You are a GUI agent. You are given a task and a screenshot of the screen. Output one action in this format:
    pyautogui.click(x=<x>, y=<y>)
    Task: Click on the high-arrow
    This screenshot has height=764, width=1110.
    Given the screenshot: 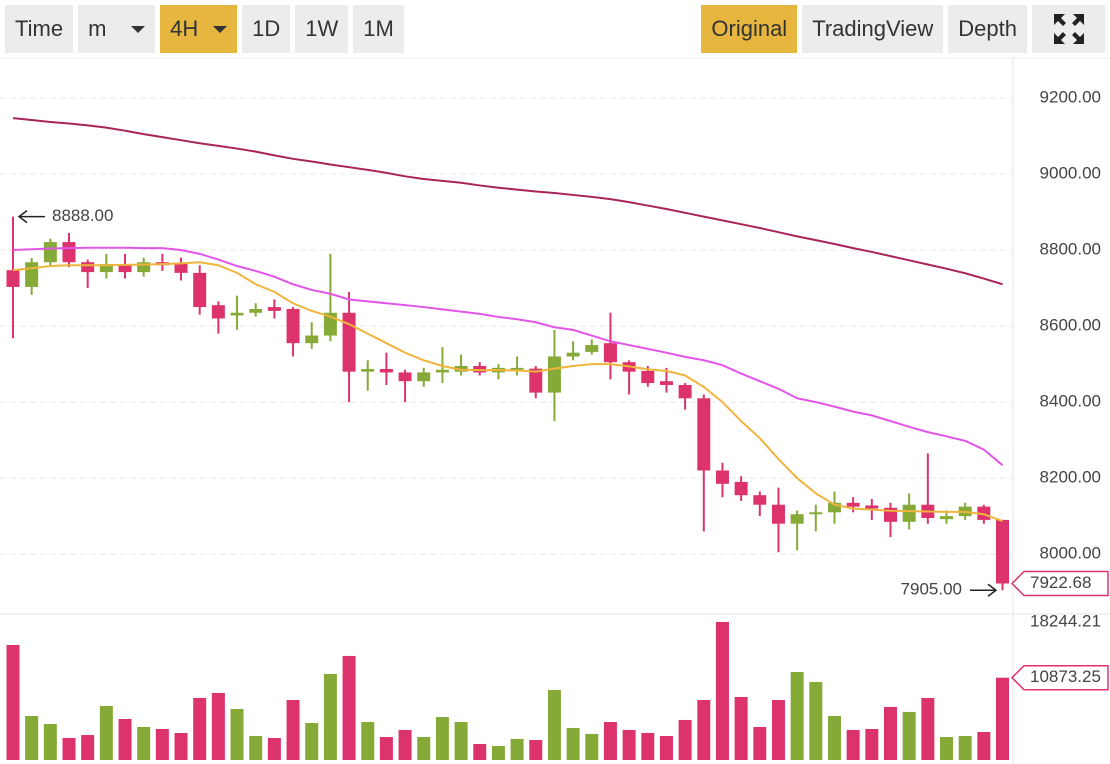 What is the action you would take?
    pyautogui.click(x=31, y=217)
    